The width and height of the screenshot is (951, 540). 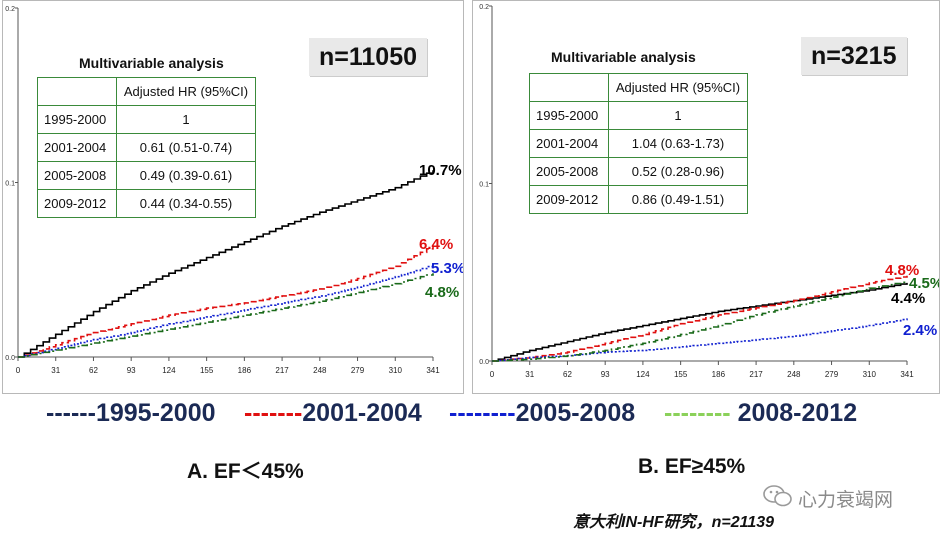 I want to click on wechat-icon, so click(x=777, y=496).